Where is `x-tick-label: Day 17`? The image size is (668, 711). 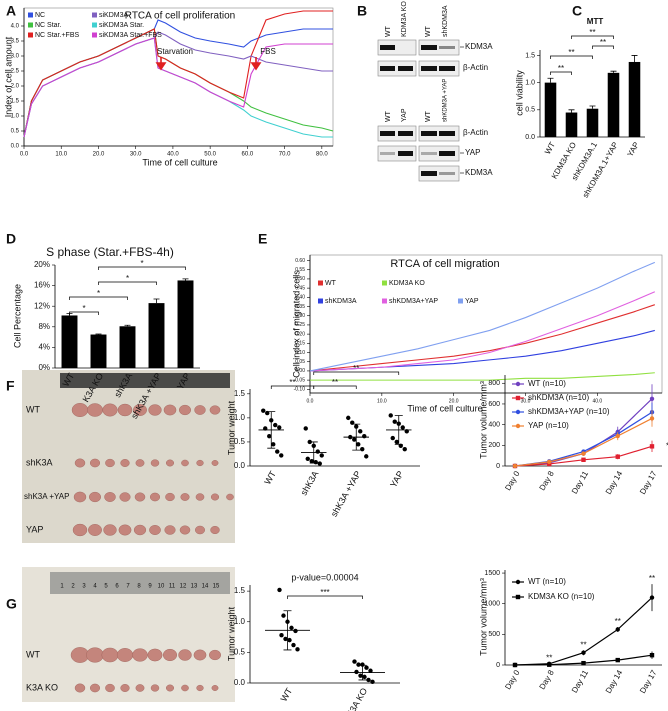
x-tick-label: Day 17 is located at coordinates (648, 482).